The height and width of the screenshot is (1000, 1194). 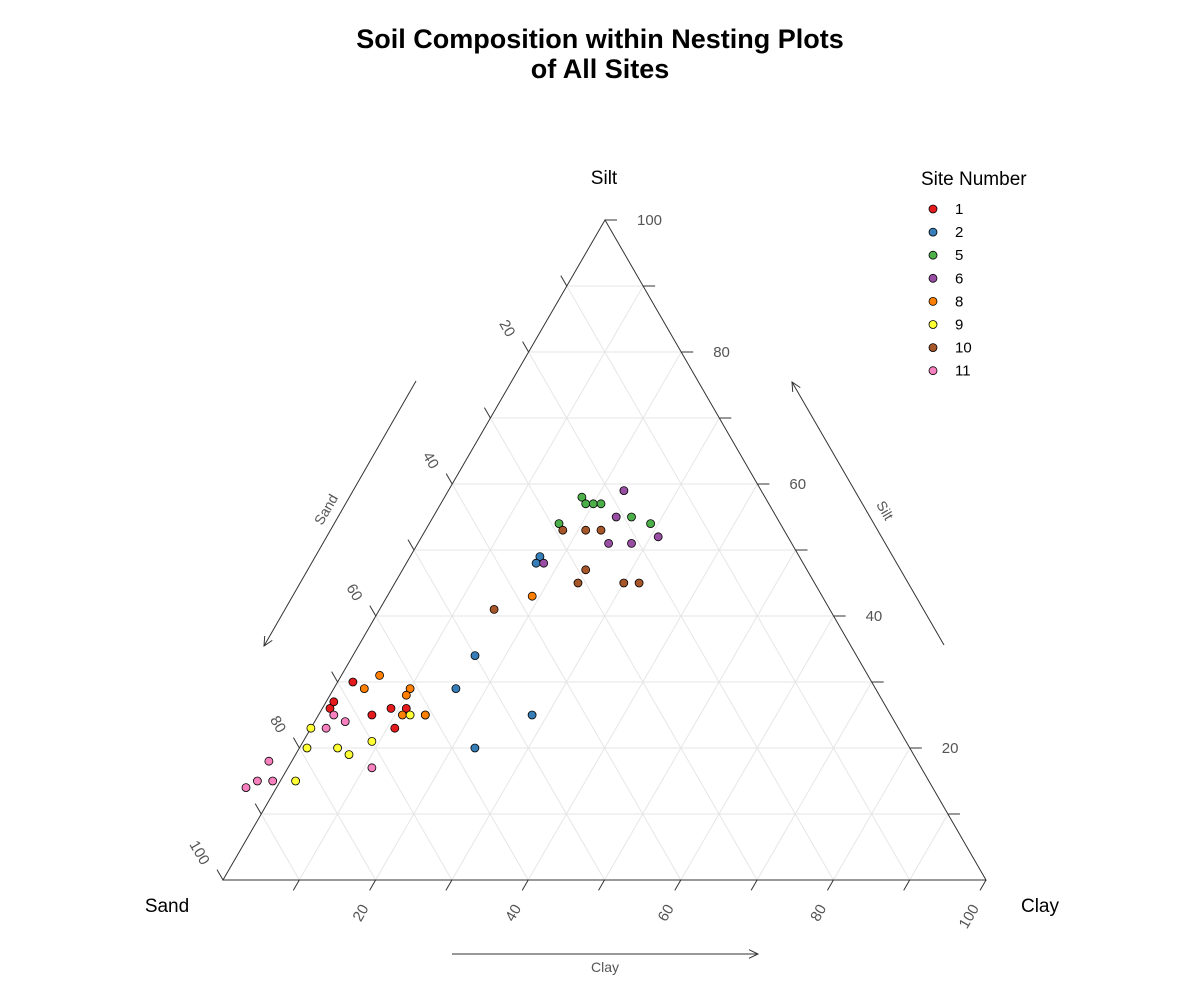 What do you see at coordinates (1040, 906) in the screenshot?
I see `vertex-label-clay: Clay` at bounding box center [1040, 906].